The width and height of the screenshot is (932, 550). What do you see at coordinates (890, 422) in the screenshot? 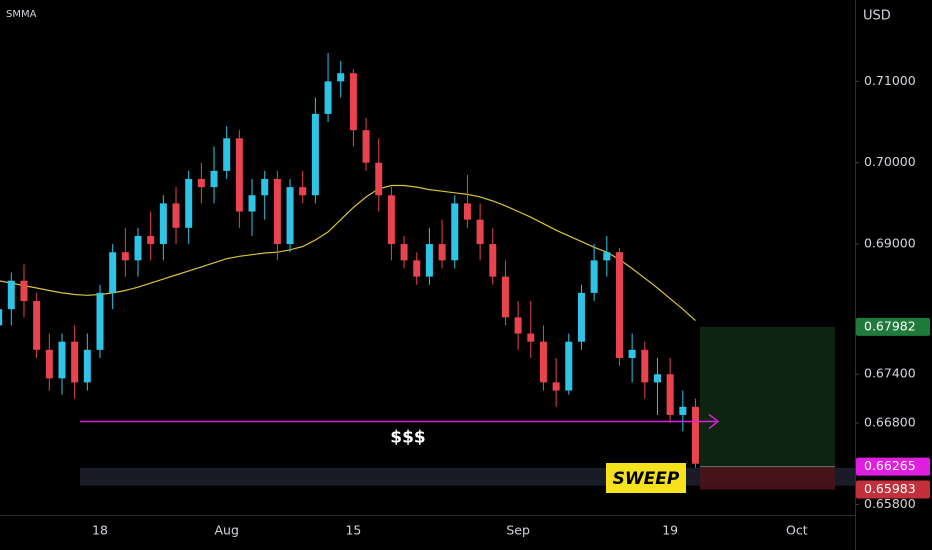
I see `y-tick-label: 0.66800` at bounding box center [890, 422].